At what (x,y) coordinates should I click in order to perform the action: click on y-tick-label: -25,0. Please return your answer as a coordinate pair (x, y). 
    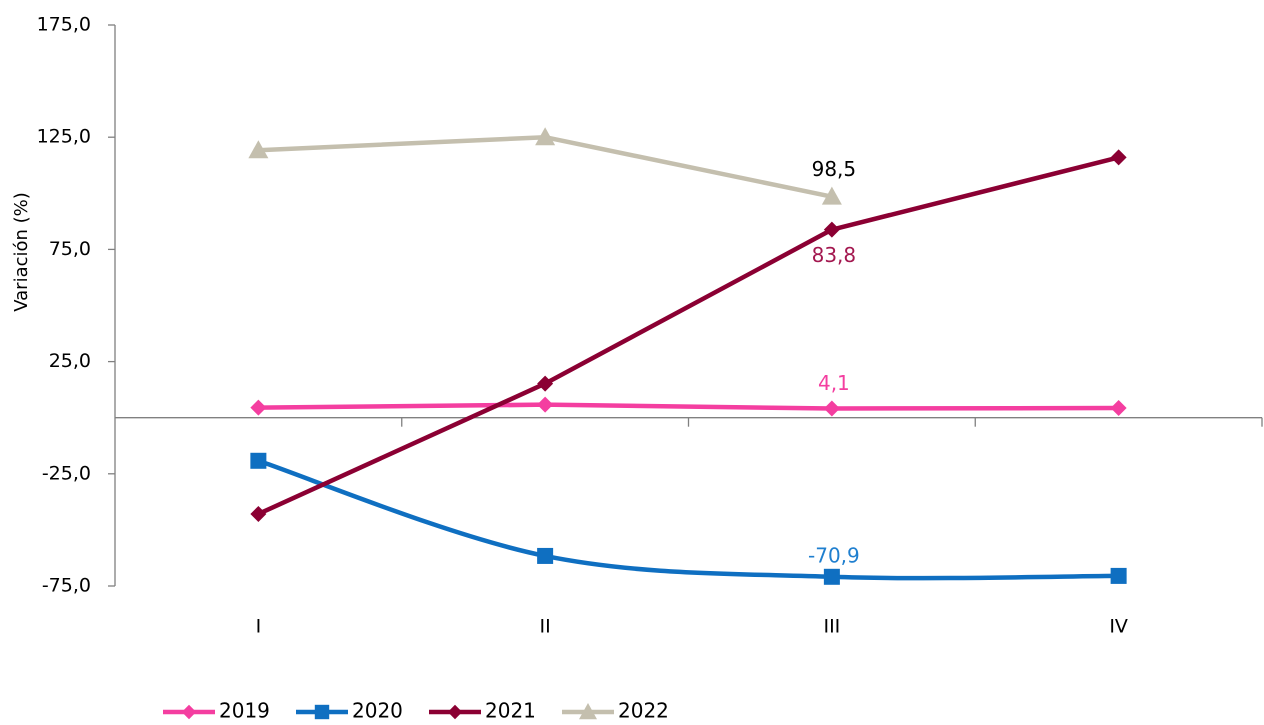
    Looking at the image, I should click on (66, 473).